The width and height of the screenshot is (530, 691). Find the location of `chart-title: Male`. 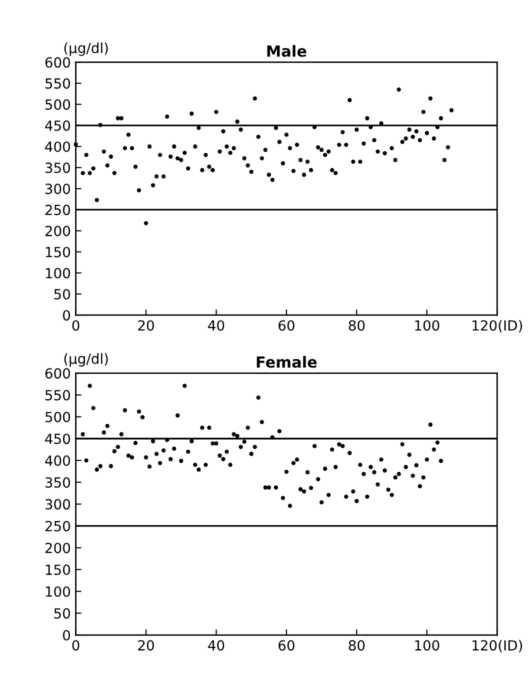

chart-title: Male is located at coordinates (286, 51).